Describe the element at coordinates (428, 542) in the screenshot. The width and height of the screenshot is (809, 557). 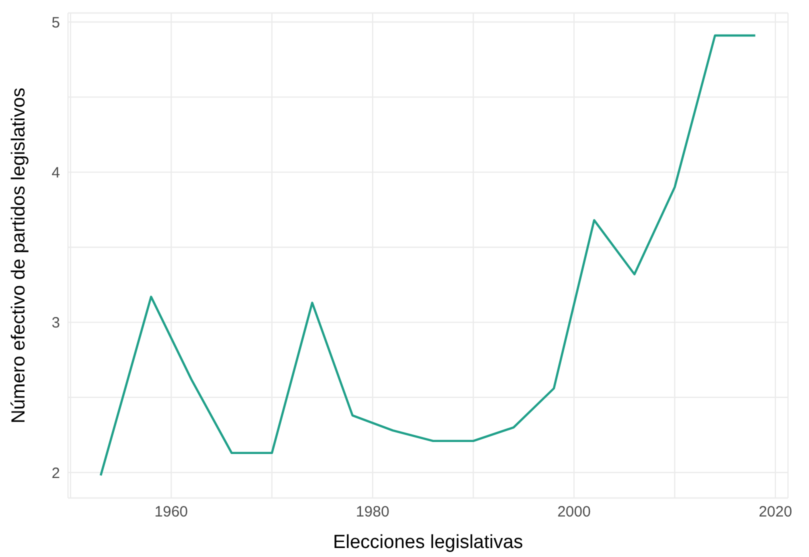
I see `x-axis-title: Elecciones legislativas` at that location.